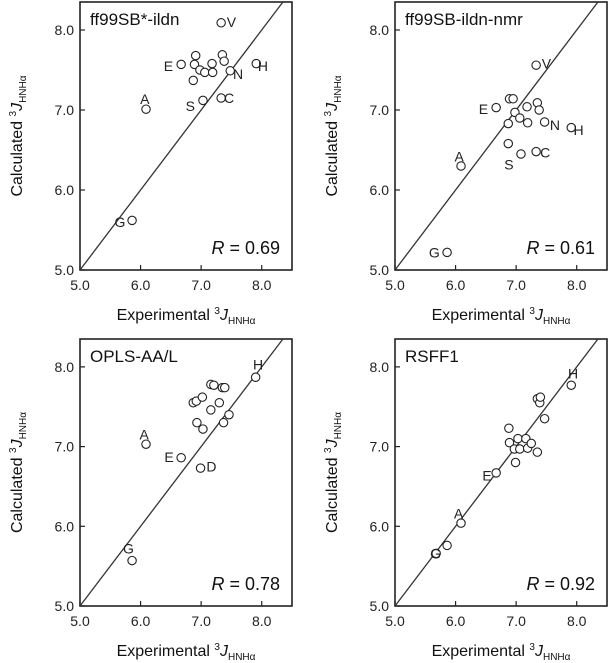 Image resolution: width=614 pixels, height=663 pixels. I want to click on point-label: D, so click(211, 467).